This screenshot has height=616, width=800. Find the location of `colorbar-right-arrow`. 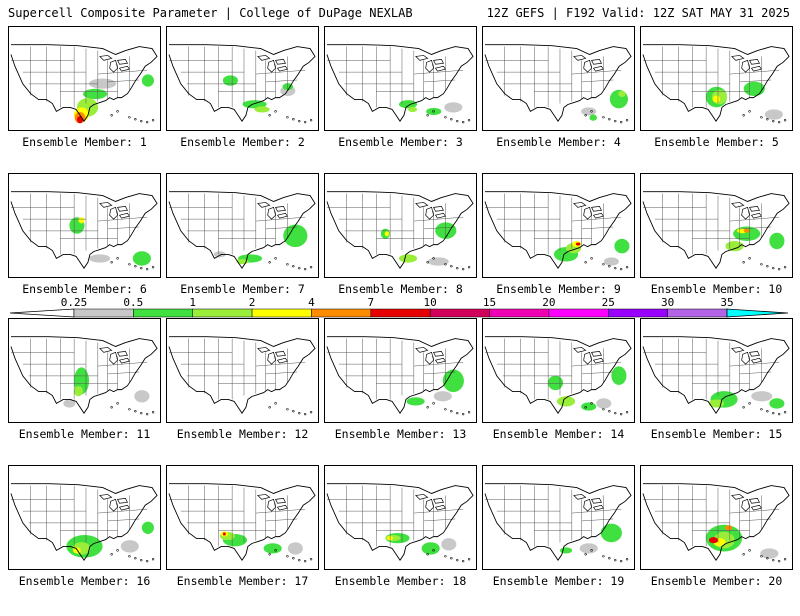

colorbar-right-arrow is located at coordinates (757, 313).